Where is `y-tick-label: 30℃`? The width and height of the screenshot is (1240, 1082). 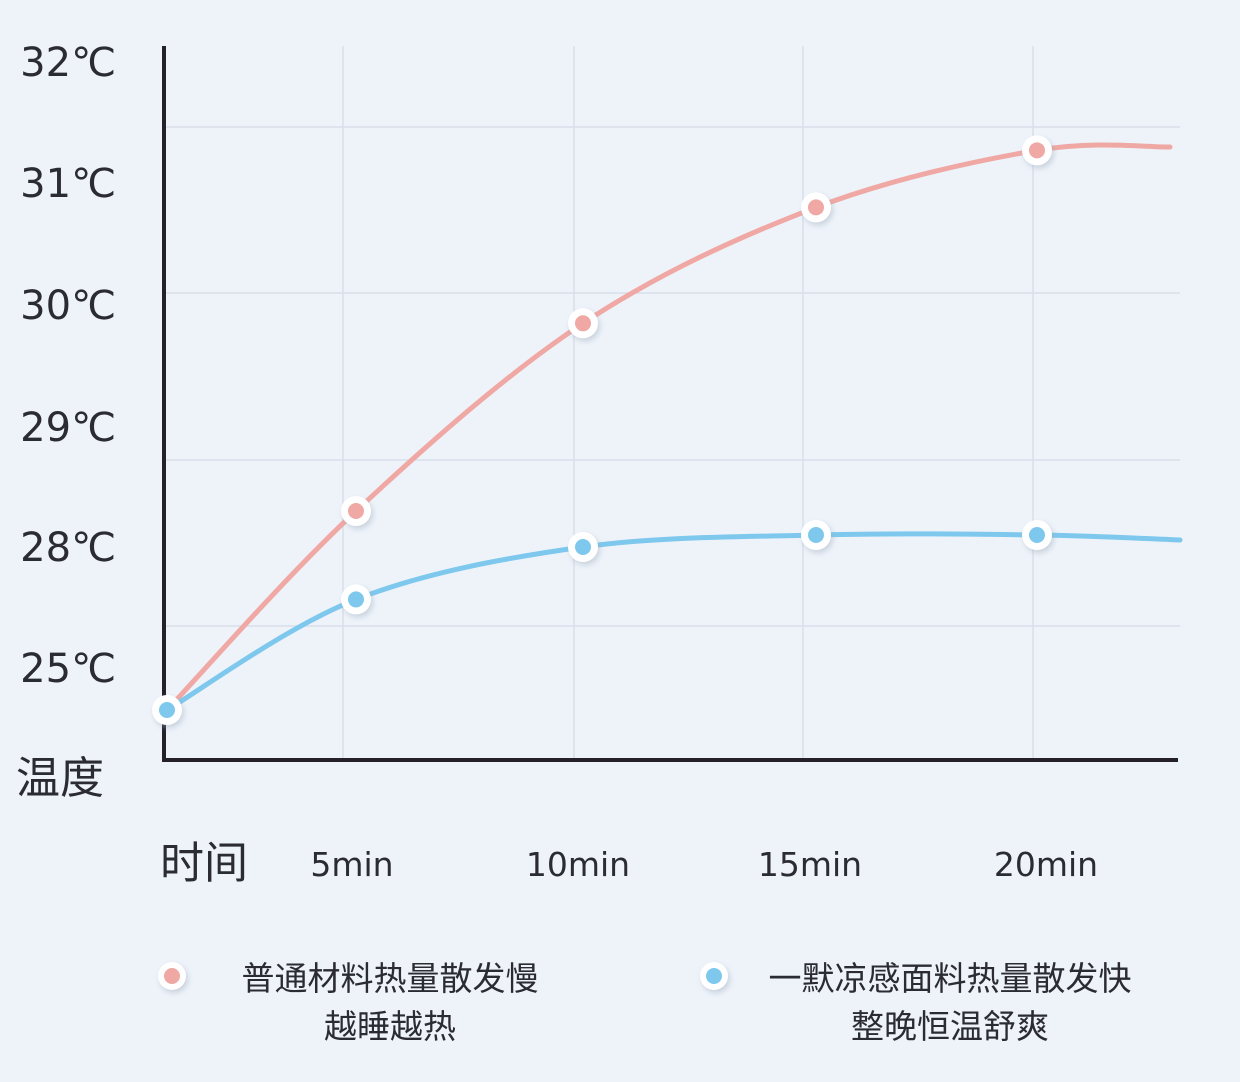 y-tick-label: 30℃ is located at coordinates (68, 306).